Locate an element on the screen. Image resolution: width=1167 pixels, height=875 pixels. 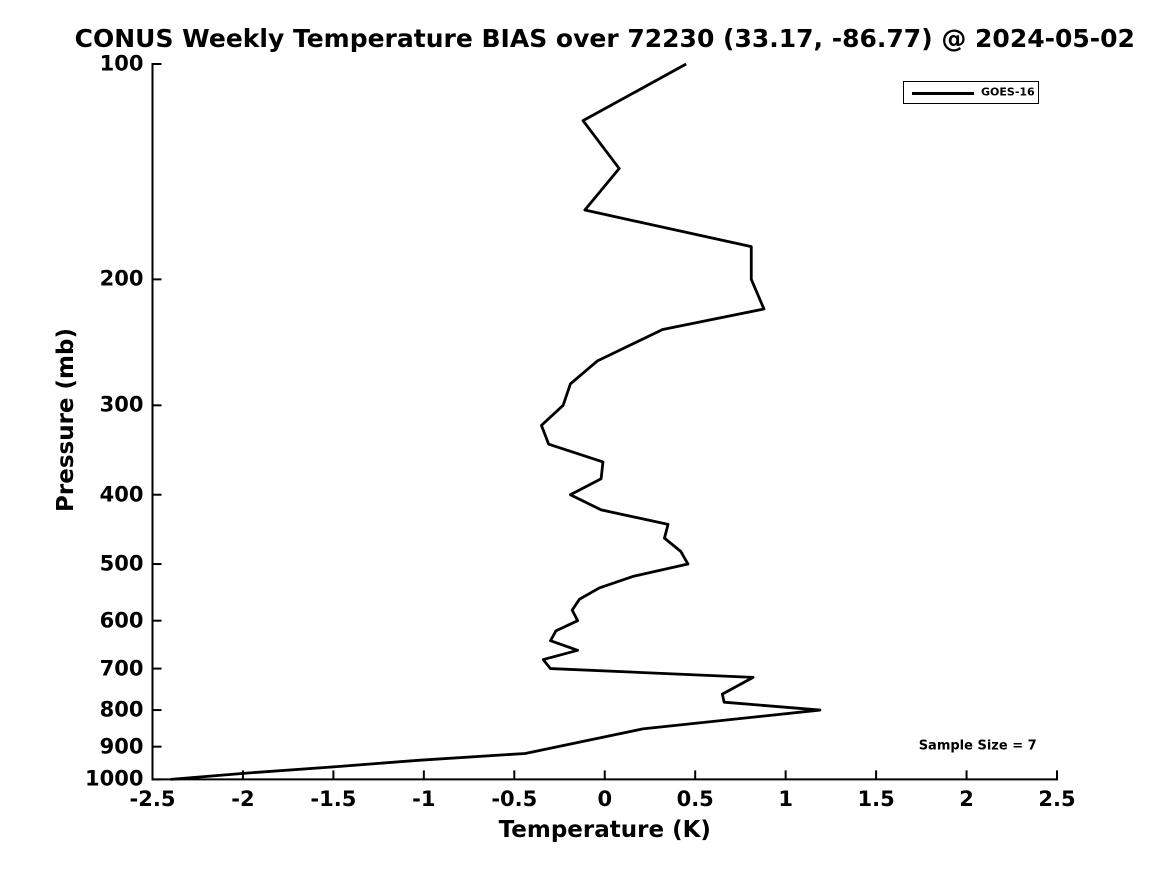
x-tick-label: 2.5 is located at coordinates (1057, 798).